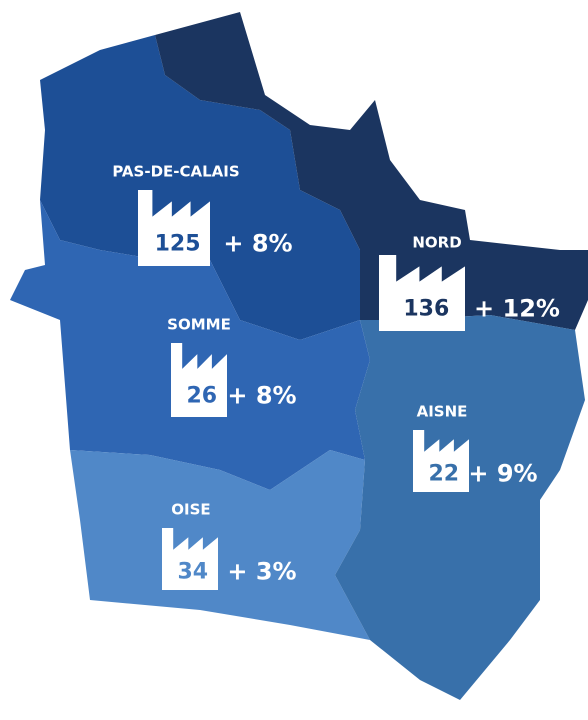  I want to click on region-oise, so click(220, 545).